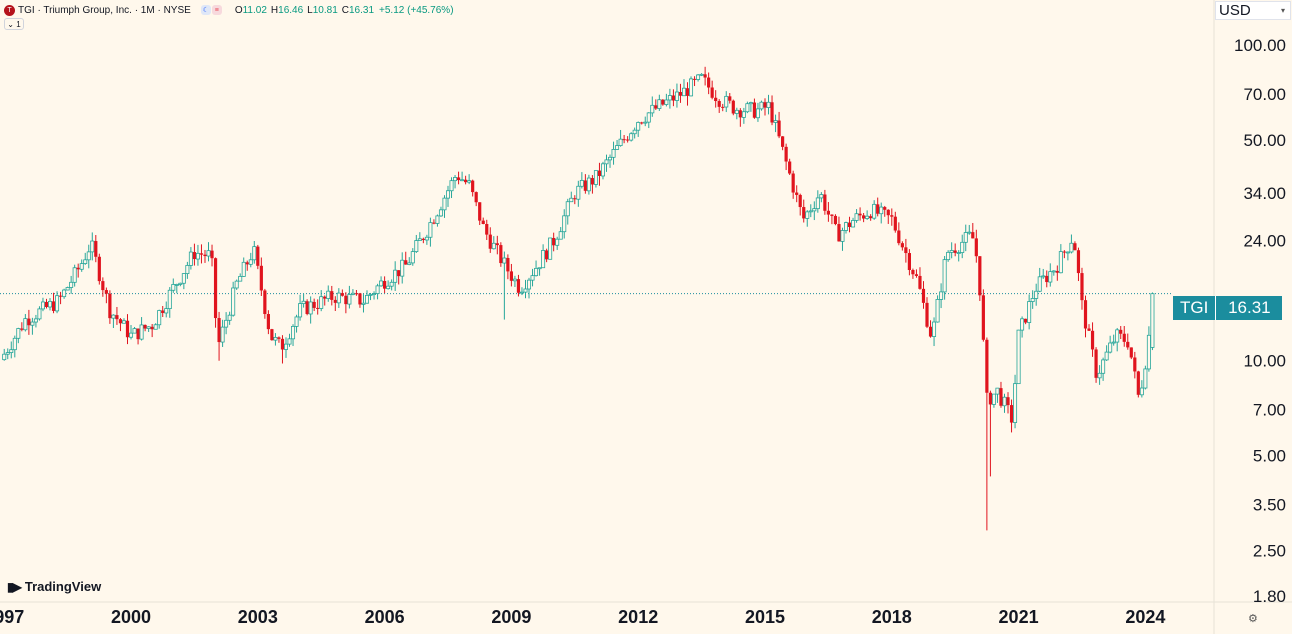  What do you see at coordinates (1253, 10) in the screenshot?
I see `currency-selector: USD ▾` at bounding box center [1253, 10].